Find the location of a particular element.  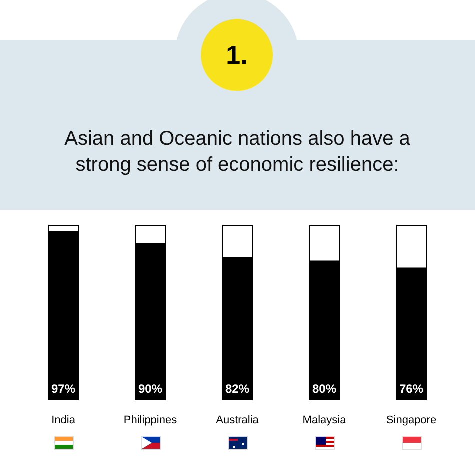

data-label: 80% is located at coordinates (324, 389).